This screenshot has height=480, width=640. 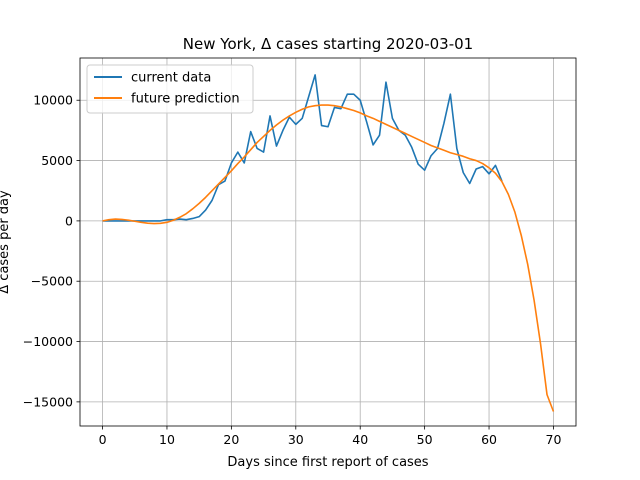 I want to click on legend: current data future prediction, so click(x=170, y=89).